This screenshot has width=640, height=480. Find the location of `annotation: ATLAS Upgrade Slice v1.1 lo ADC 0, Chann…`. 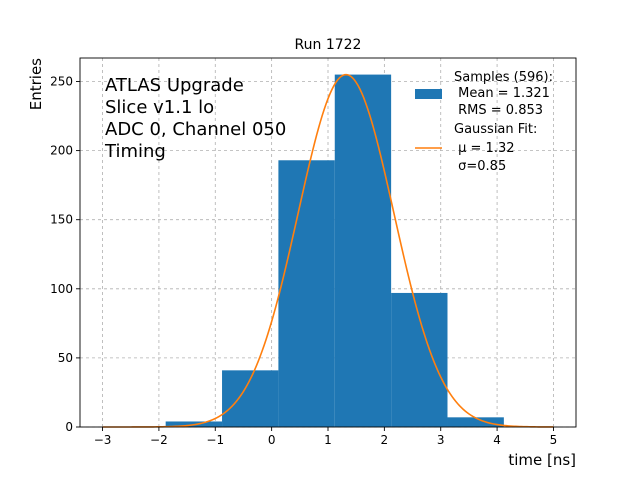

annotation: ATLAS Upgrade Slice v1.1 lo ADC 0, Chann… is located at coordinates (195, 118).